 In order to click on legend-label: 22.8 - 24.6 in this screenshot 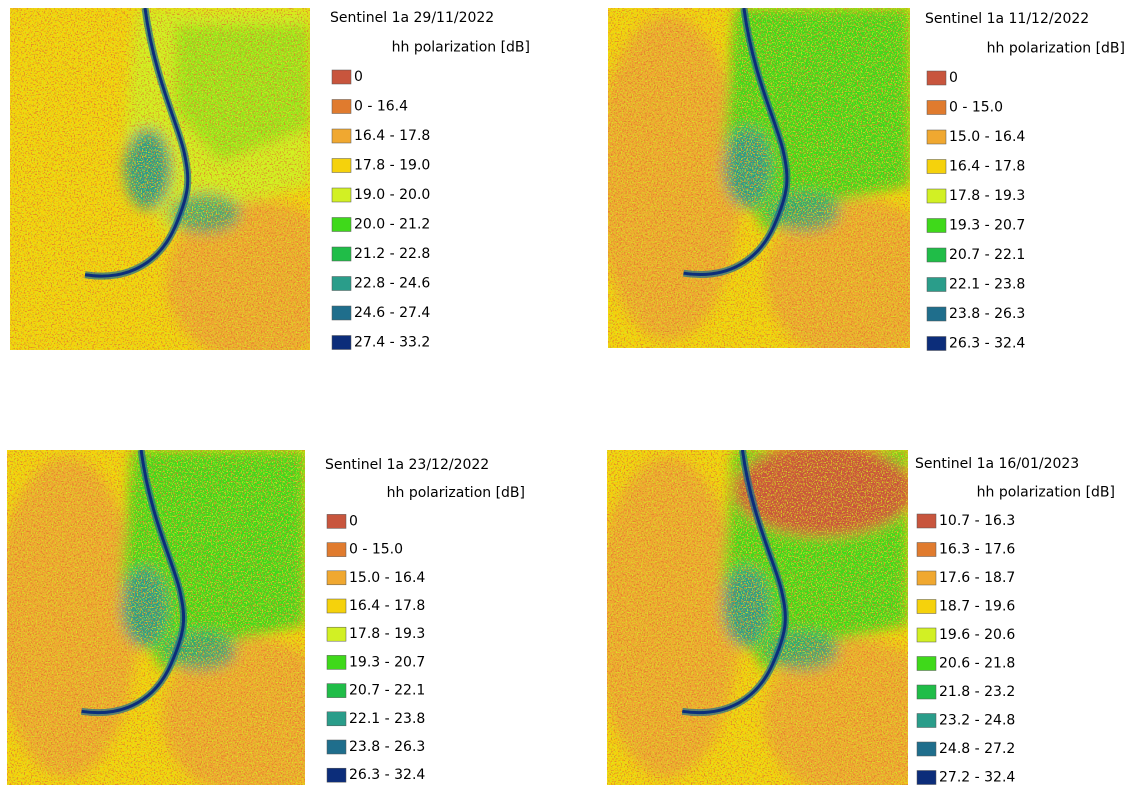, I will do `click(392, 284)`.